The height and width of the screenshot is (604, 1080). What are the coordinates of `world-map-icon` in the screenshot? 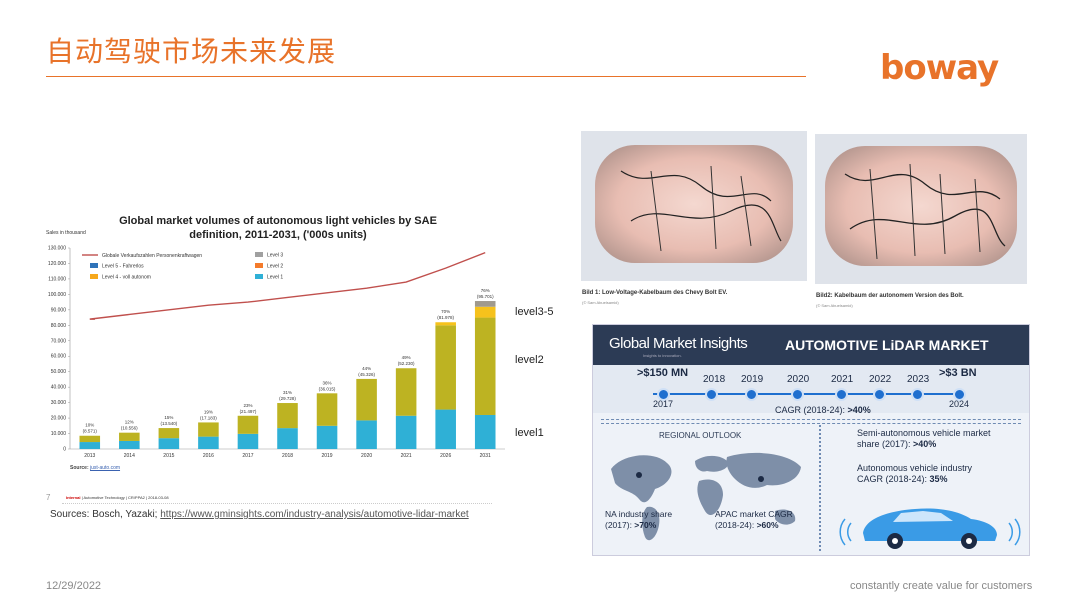 It's located at (706, 496).